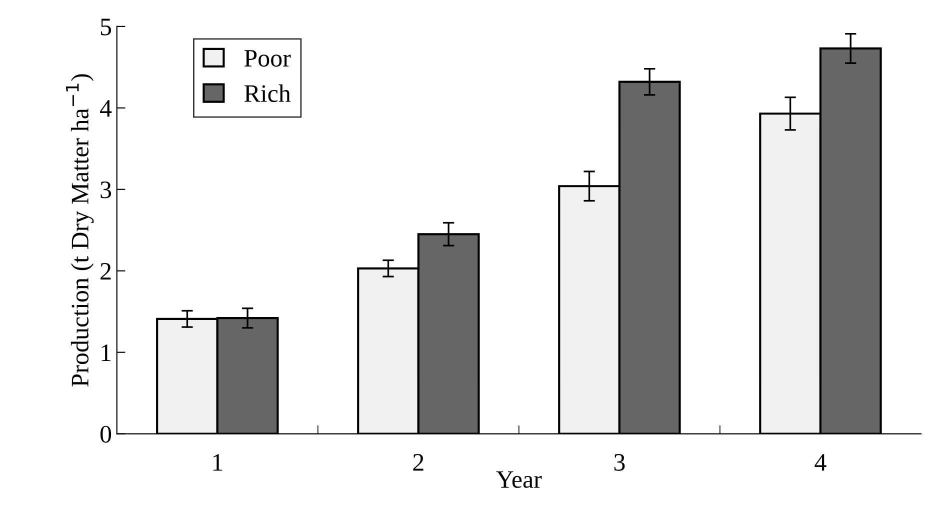  Describe the element at coordinates (217, 462) in the screenshot. I see `x-tick-label: 1` at that location.